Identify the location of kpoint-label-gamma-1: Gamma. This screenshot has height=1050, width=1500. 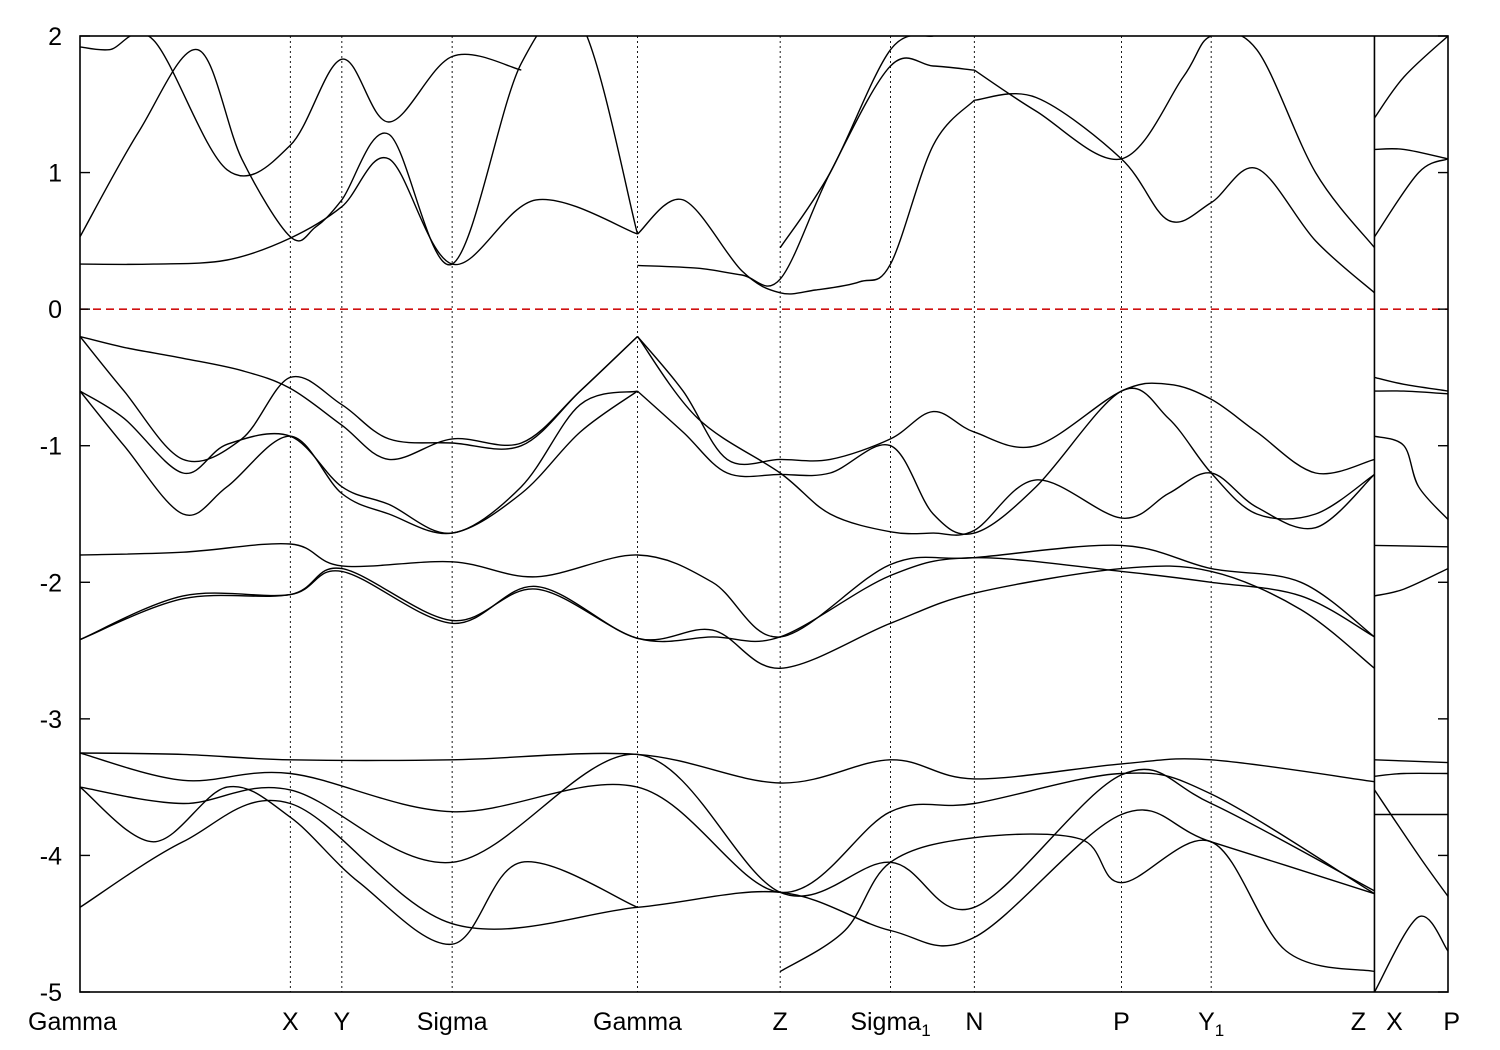
(72, 1022).